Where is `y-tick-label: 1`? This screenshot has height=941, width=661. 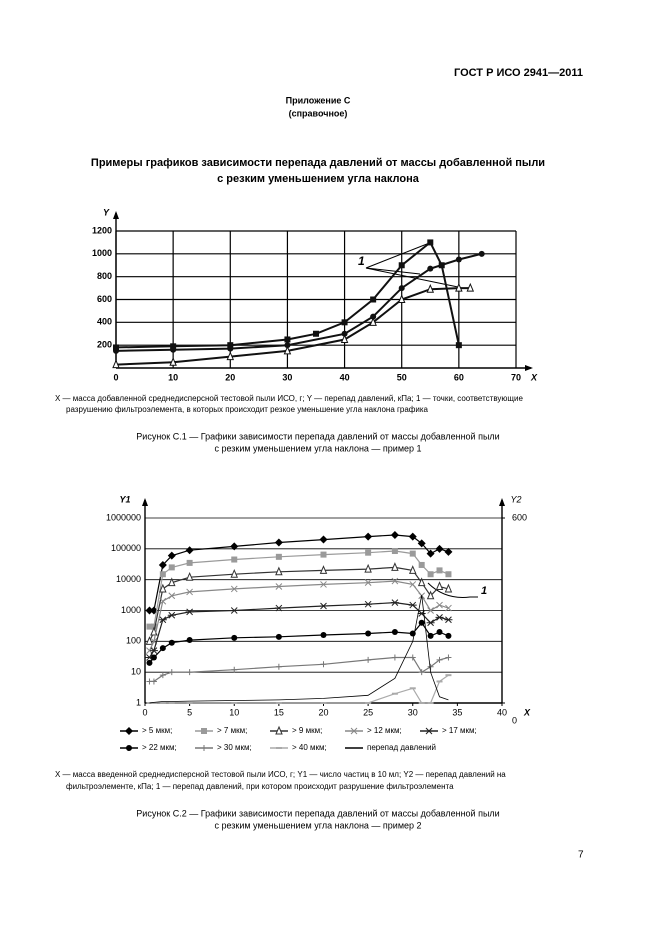 y-tick-label: 1 is located at coordinates (138, 702).